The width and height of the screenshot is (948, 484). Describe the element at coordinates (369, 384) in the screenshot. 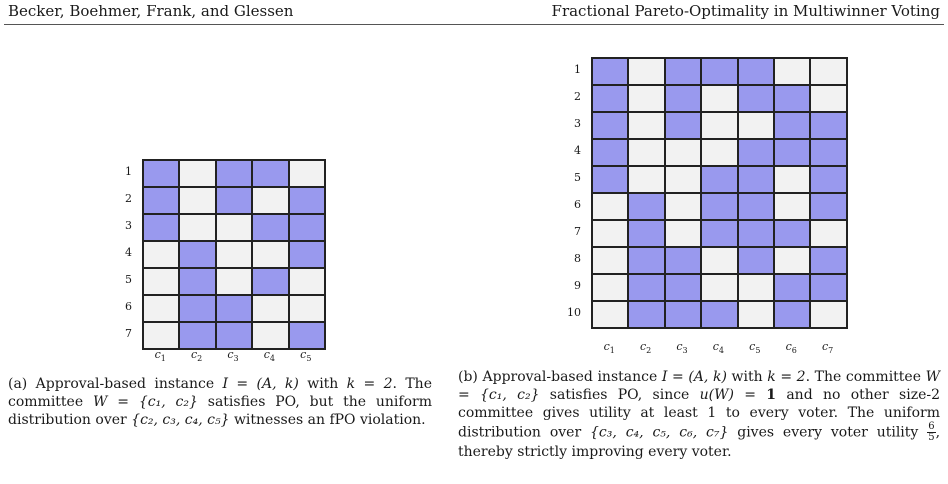

I see `caption-a-math: k = 2` at that location.